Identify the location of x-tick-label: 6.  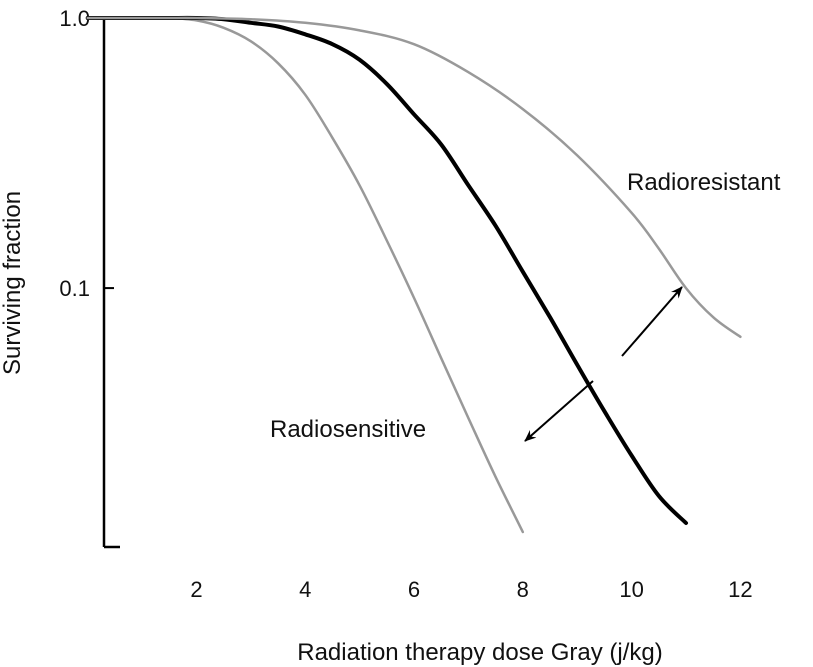
(414, 589).